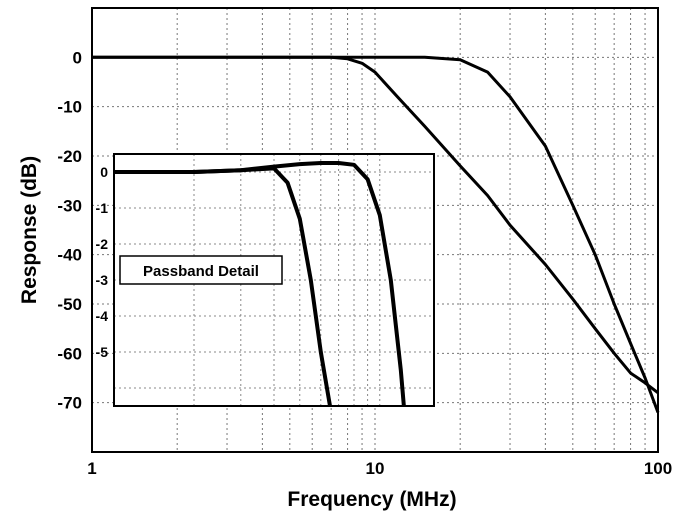 Image resolution: width=688 pixels, height=518 pixels. I want to click on main-y-tick-label: -70, so click(69, 403).